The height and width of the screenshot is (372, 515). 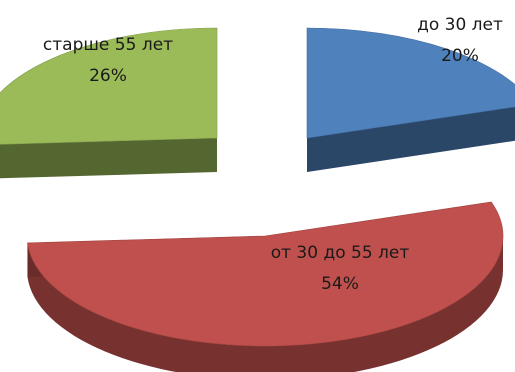 I want to click on slice-value-label-2: 54%, so click(x=340, y=284).